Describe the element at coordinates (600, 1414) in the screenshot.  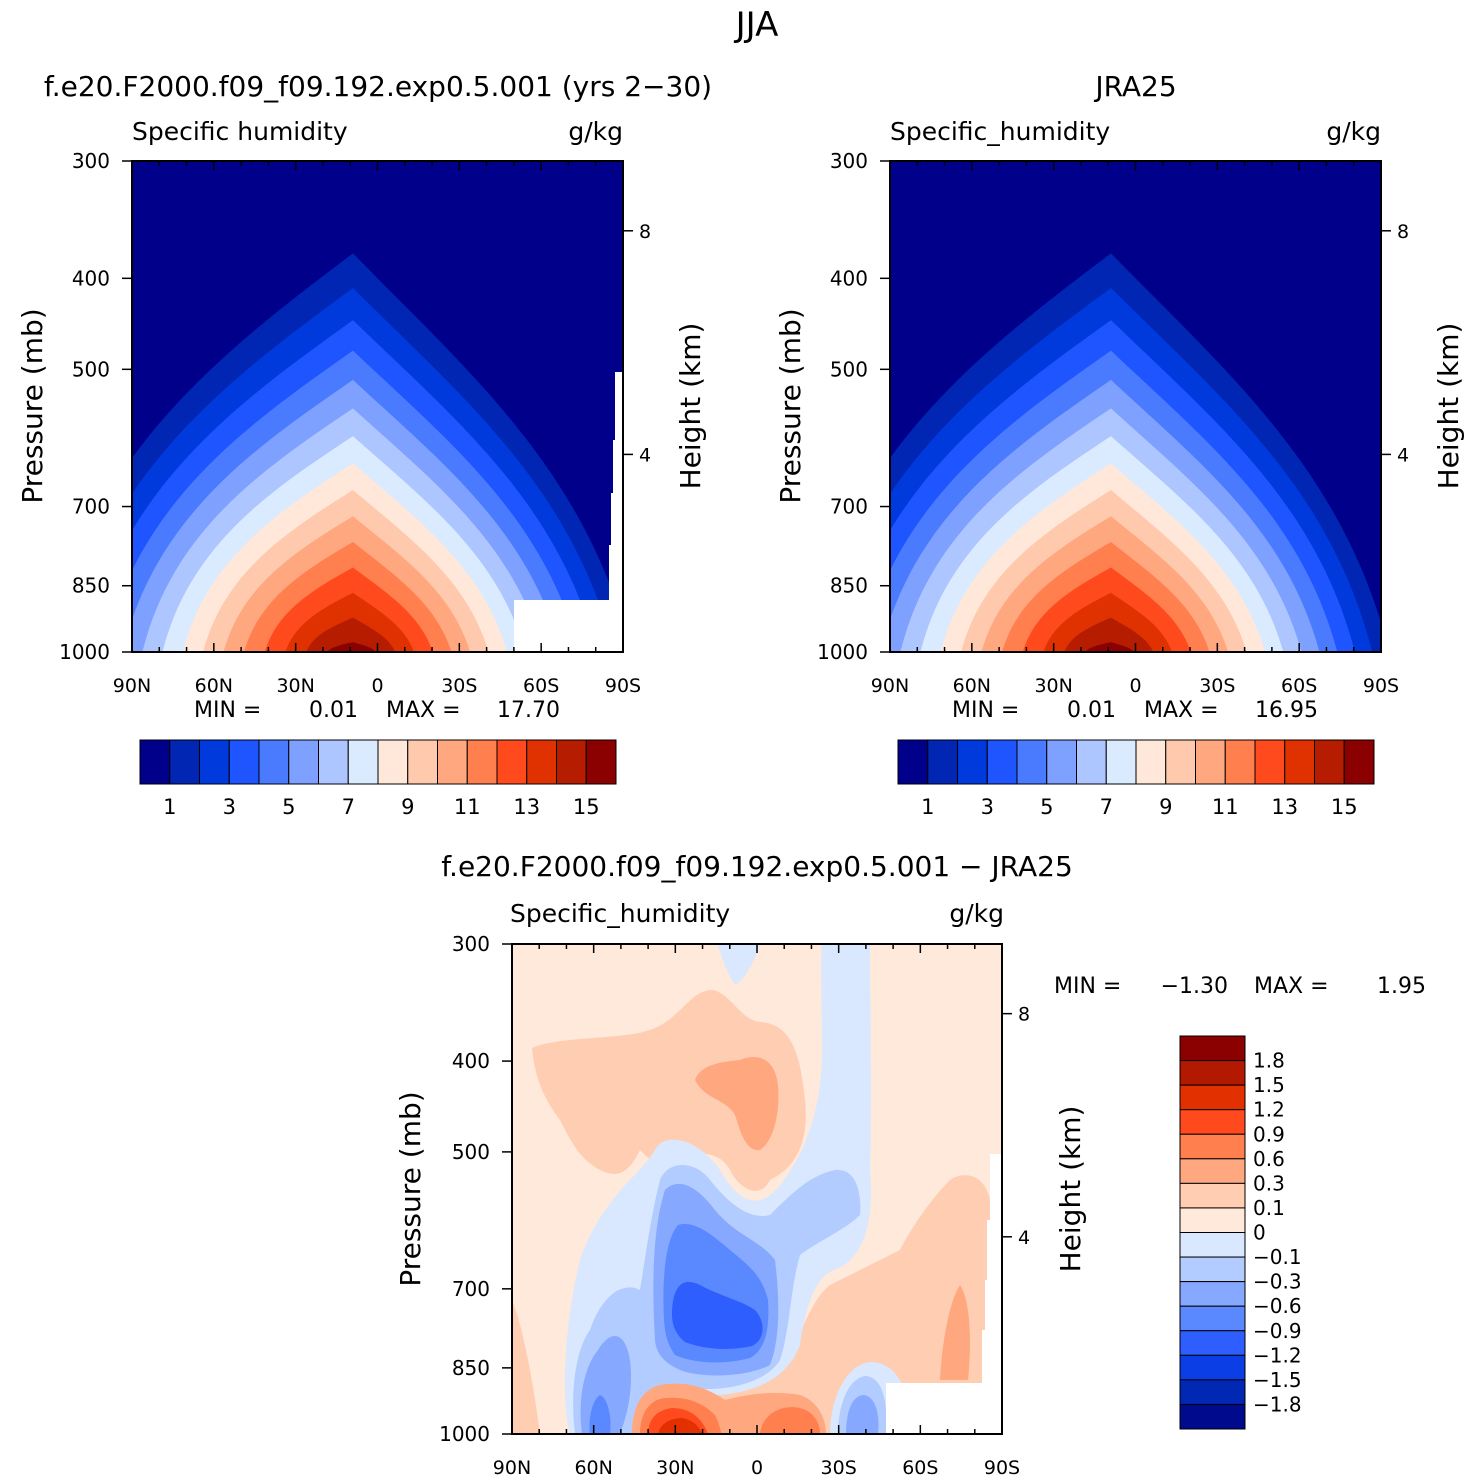
I see `band-neg-0.9` at that location.